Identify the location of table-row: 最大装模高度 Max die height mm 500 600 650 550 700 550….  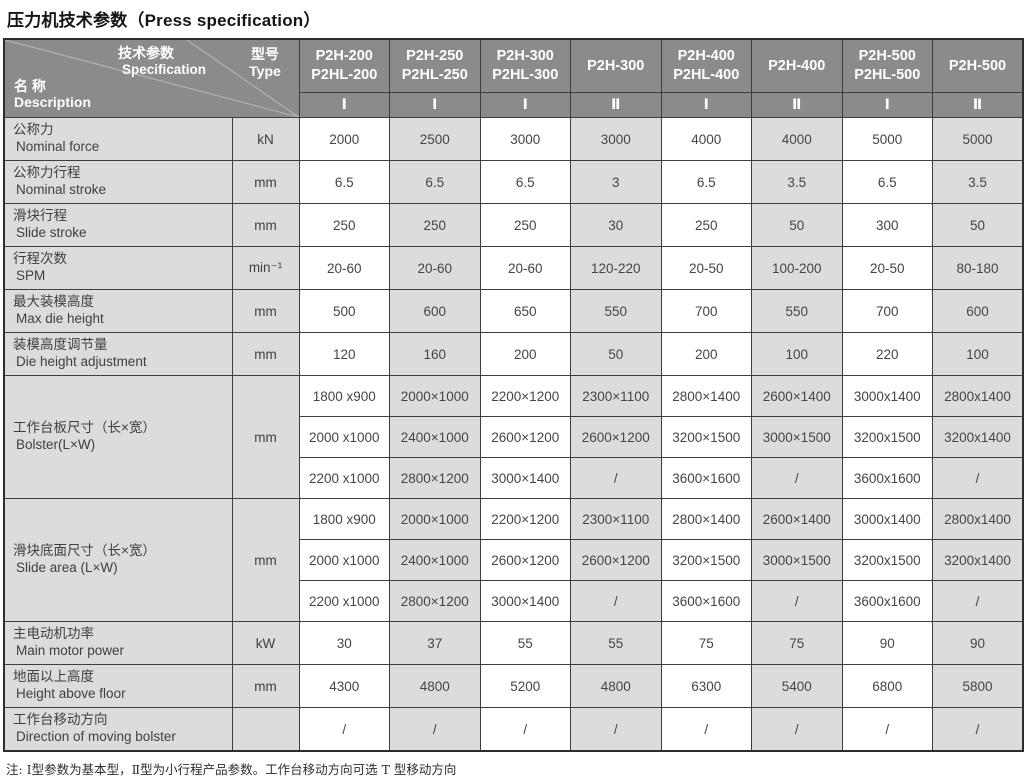
(513, 311).